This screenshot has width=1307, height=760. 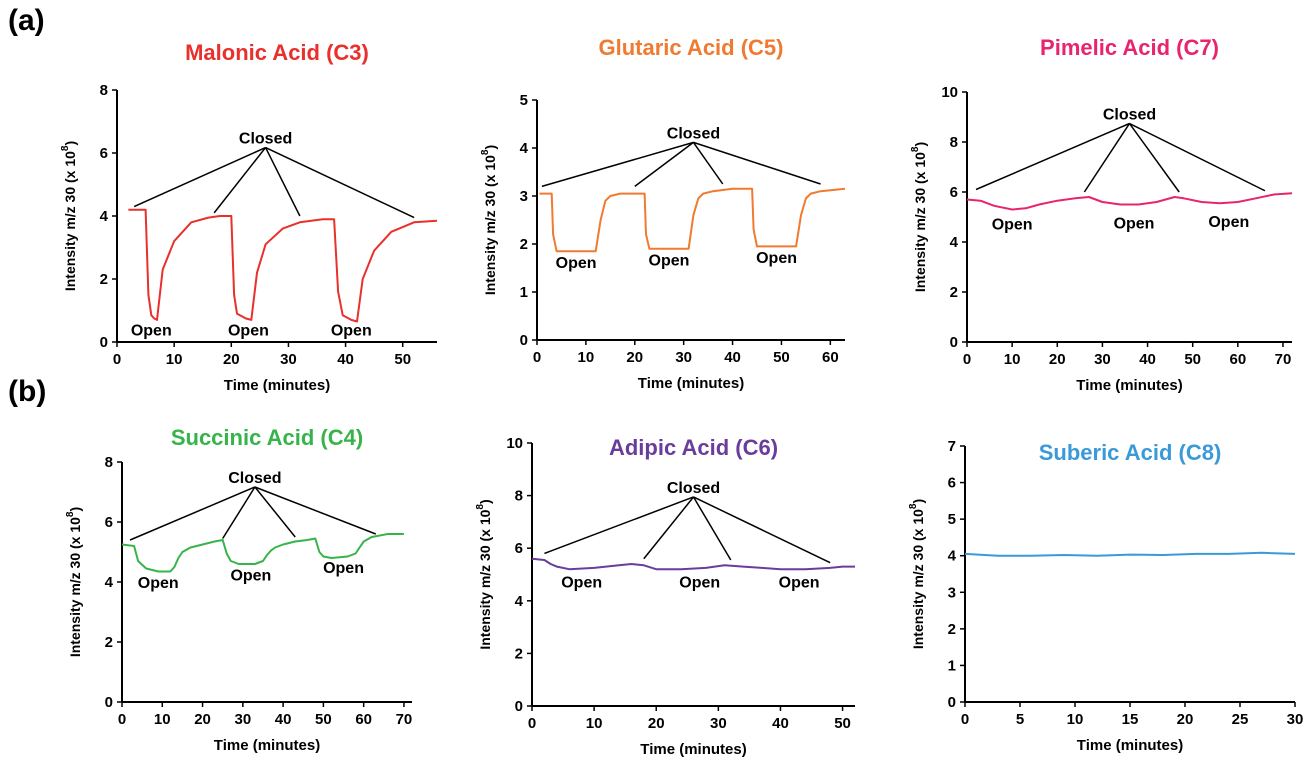 I want to click on chart-1-open-label: Open, so click(x=576, y=263).